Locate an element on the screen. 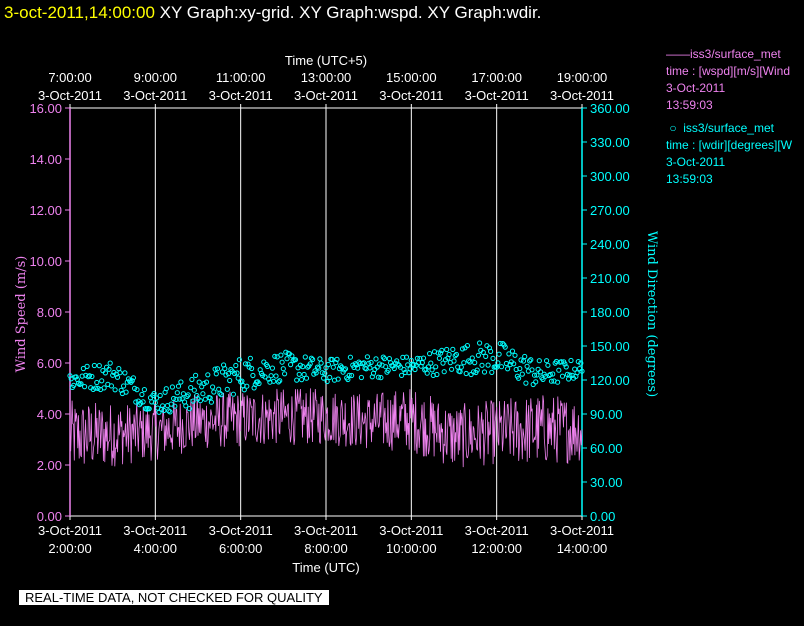 This screenshot has height=626, width=804. top-axis-title: Time (UTC+5) is located at coordinates (326, 60).